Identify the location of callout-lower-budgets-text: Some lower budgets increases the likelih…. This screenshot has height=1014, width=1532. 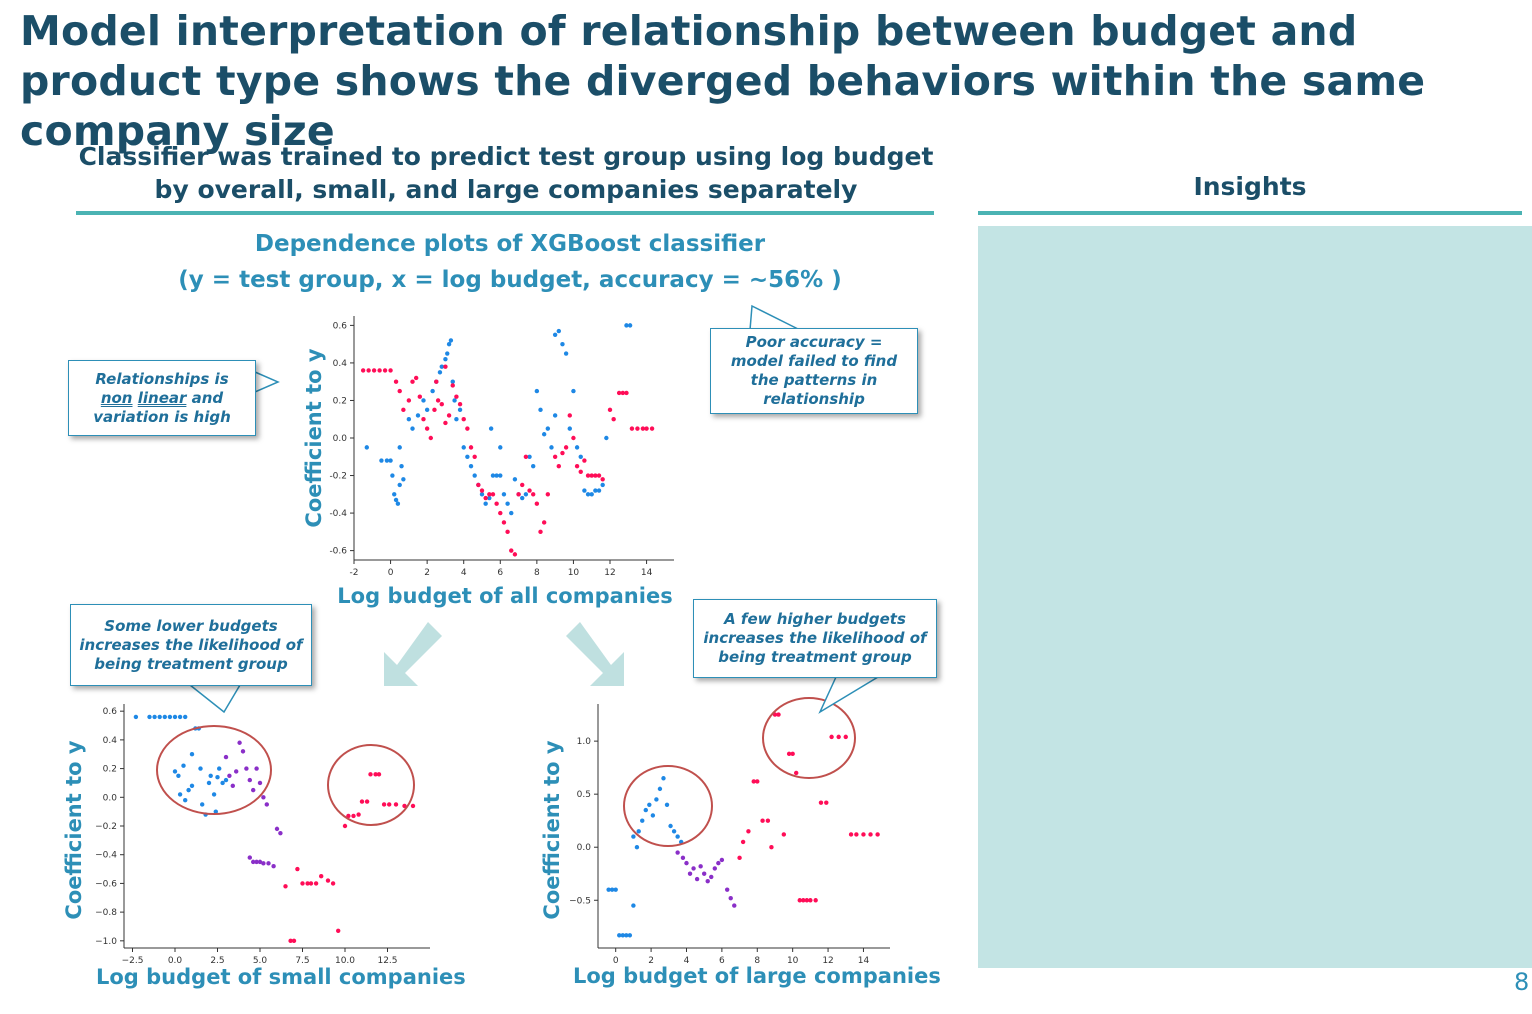
(191, 644).